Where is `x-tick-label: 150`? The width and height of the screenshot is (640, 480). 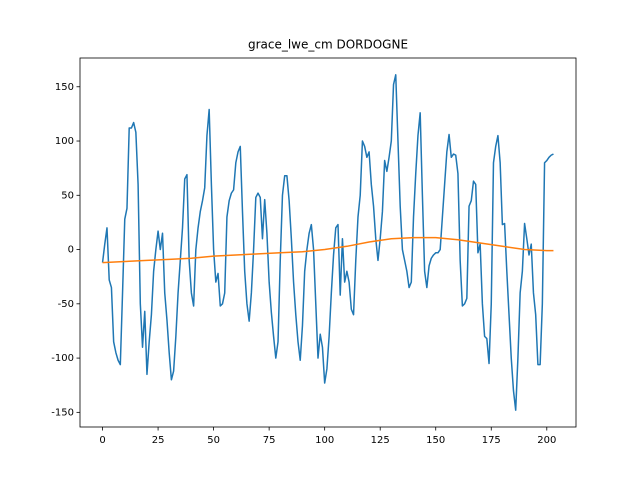
x-tick-label: 150 is located at coordinates (435, 440).